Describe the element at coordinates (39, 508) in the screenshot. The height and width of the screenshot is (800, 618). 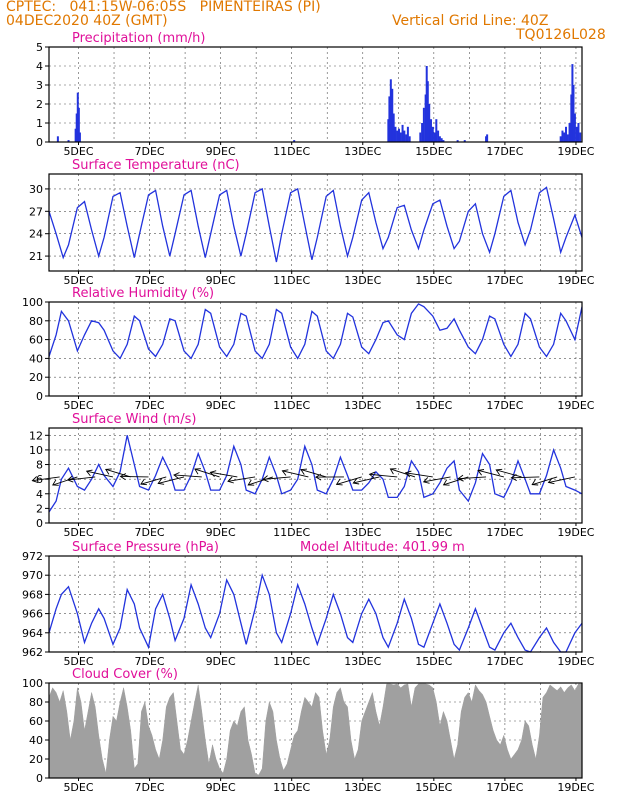
I see `wind-ytick-label: 2` at that location.